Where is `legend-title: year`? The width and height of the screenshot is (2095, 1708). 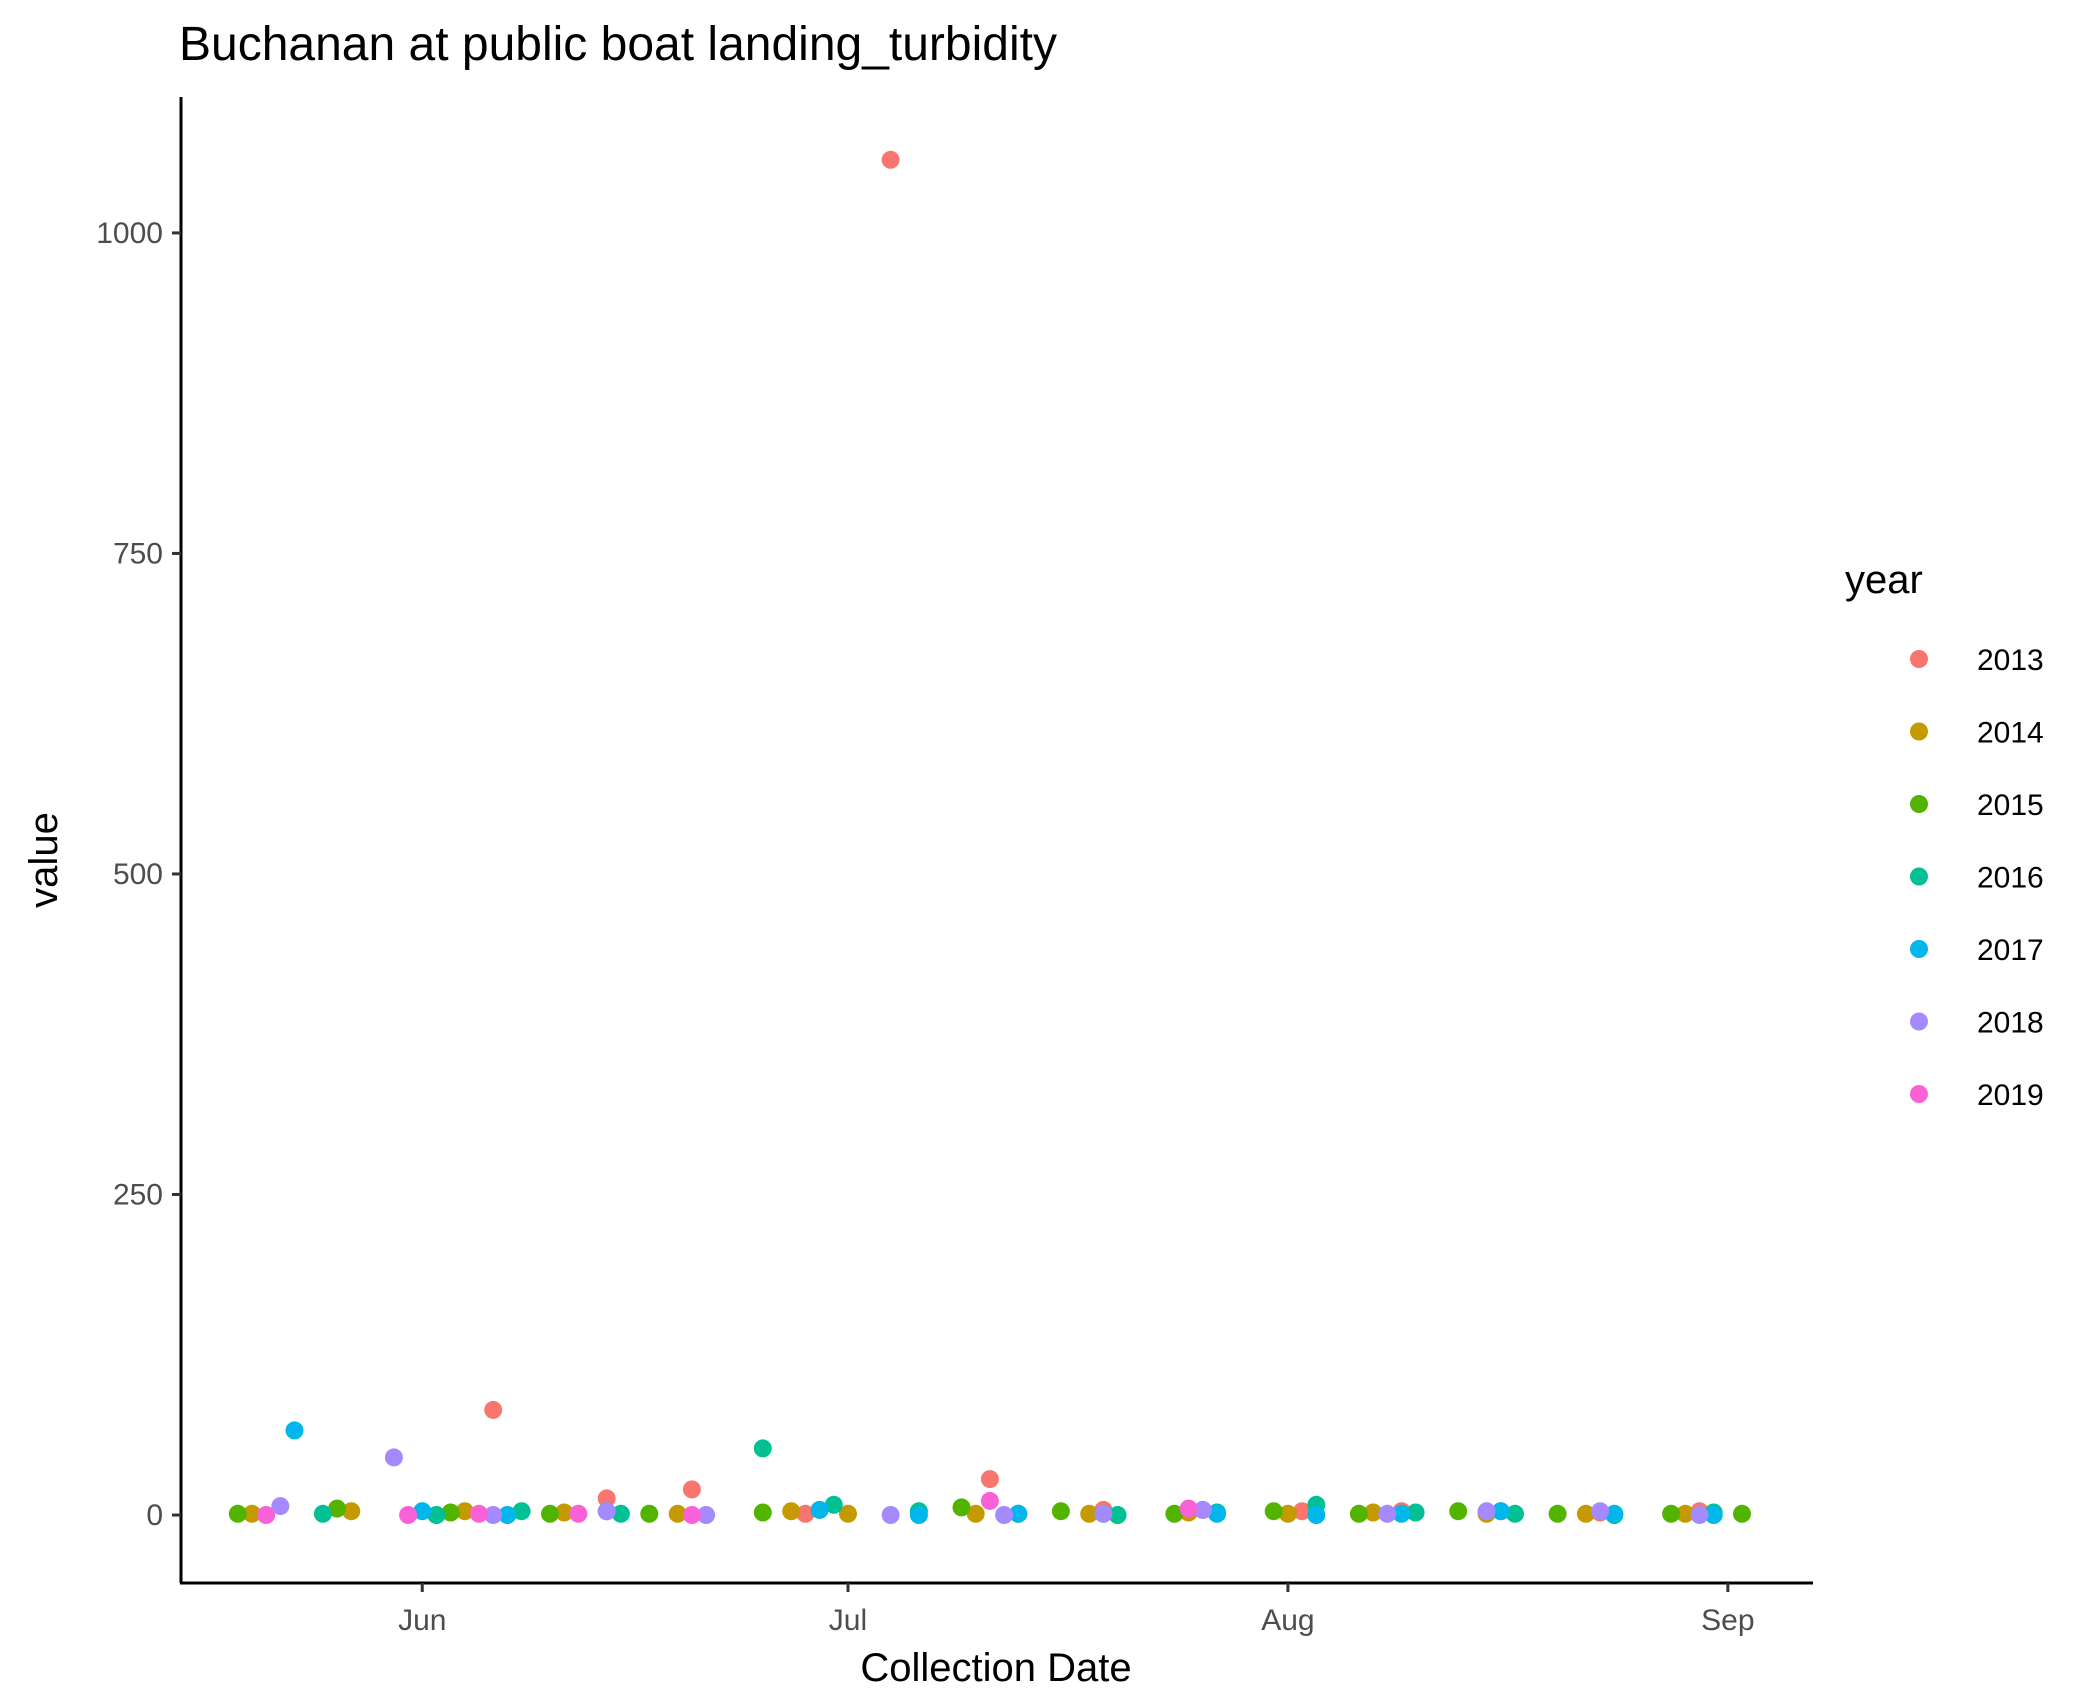 legend-title: year is located at coordinates (1884, 580).